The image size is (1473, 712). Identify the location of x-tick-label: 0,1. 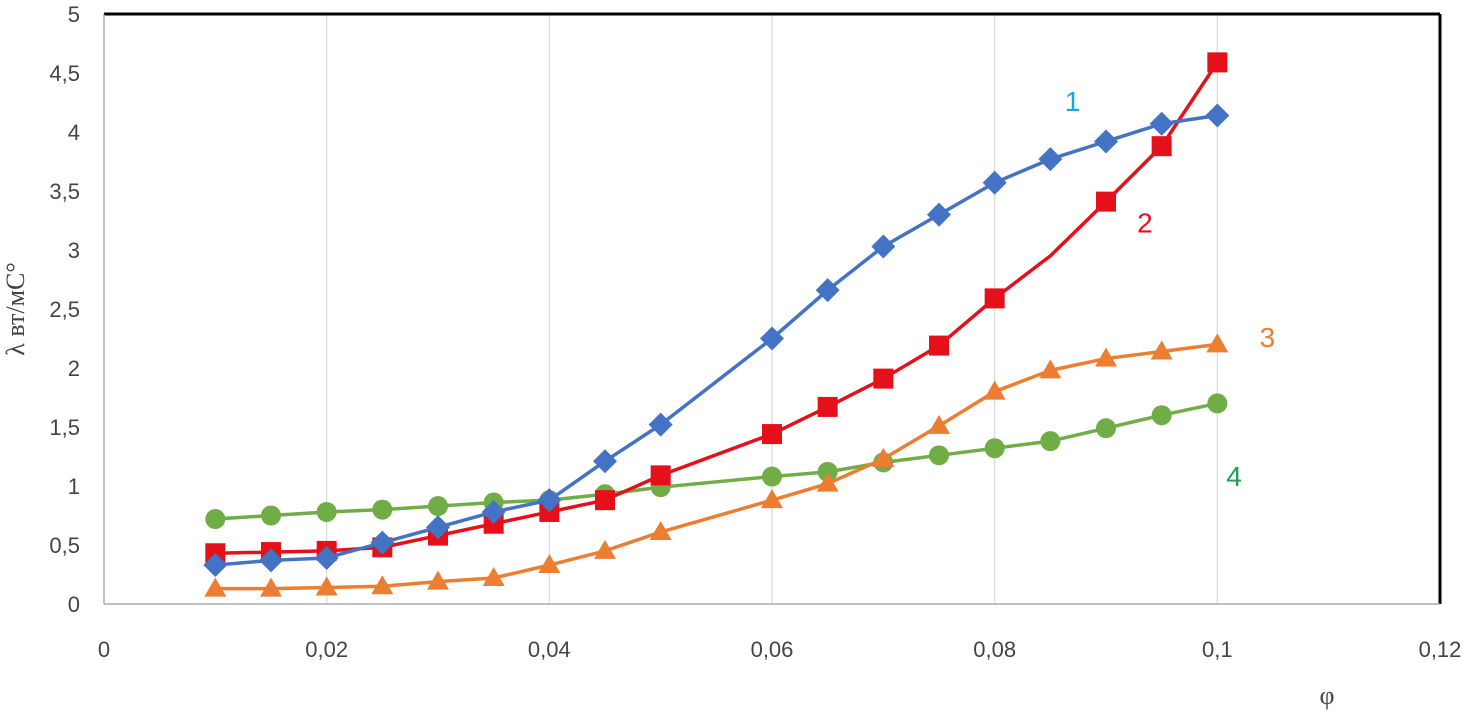
(1217, 649).